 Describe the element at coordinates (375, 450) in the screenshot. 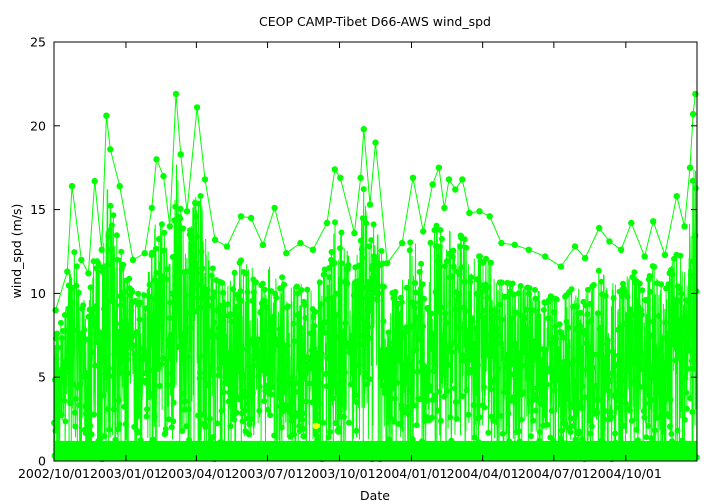

I see `low-wind-band` at that location.